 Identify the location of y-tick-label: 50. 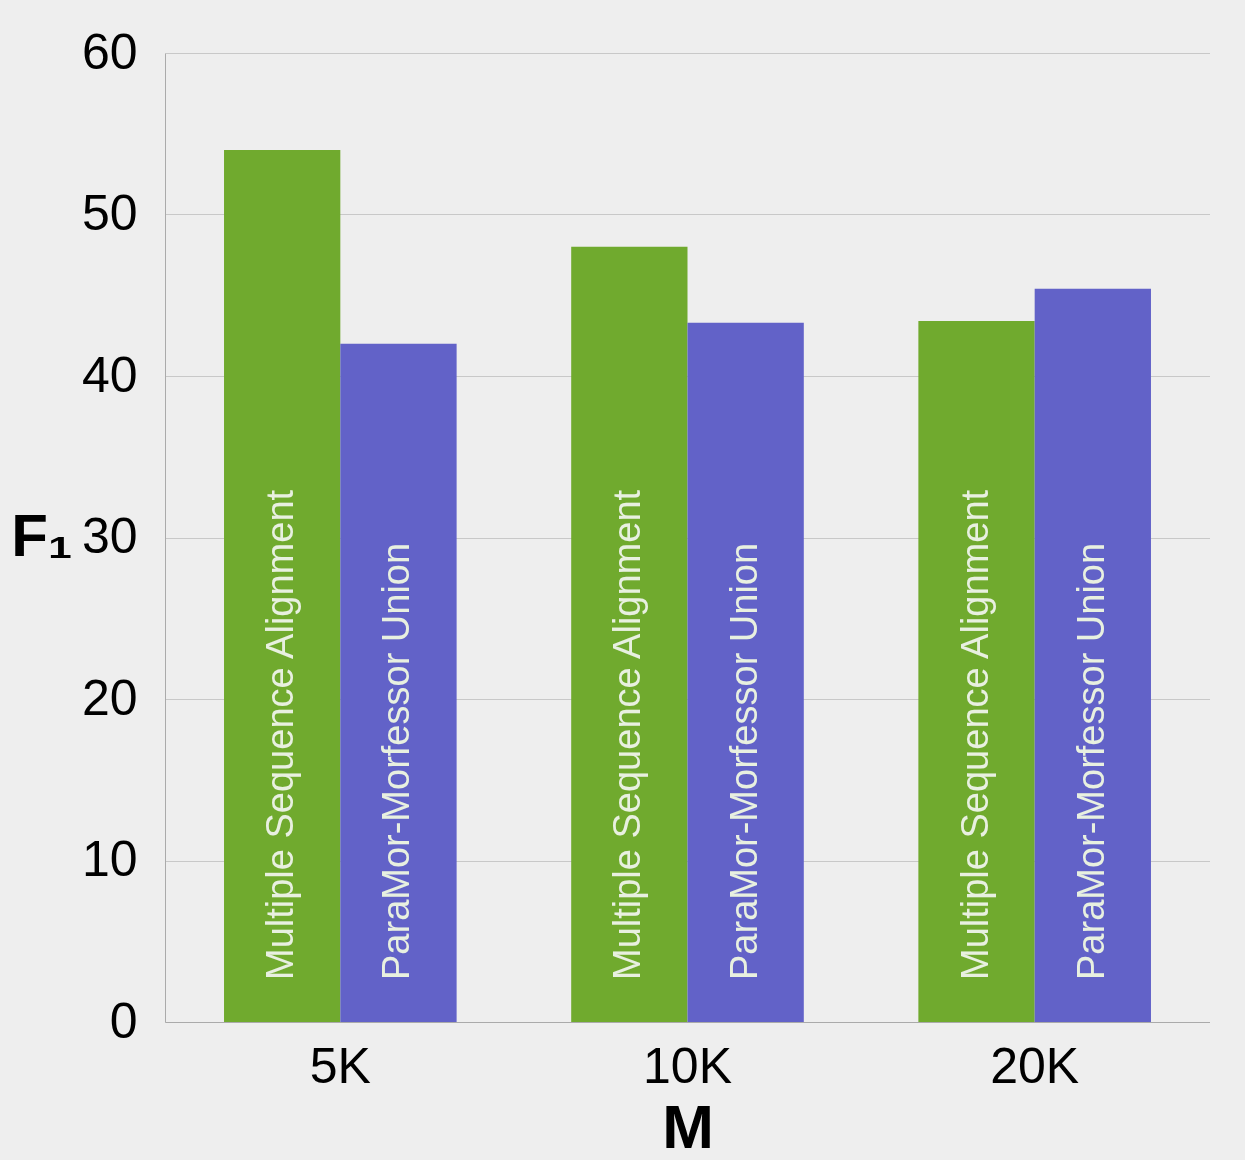
(109, 213).